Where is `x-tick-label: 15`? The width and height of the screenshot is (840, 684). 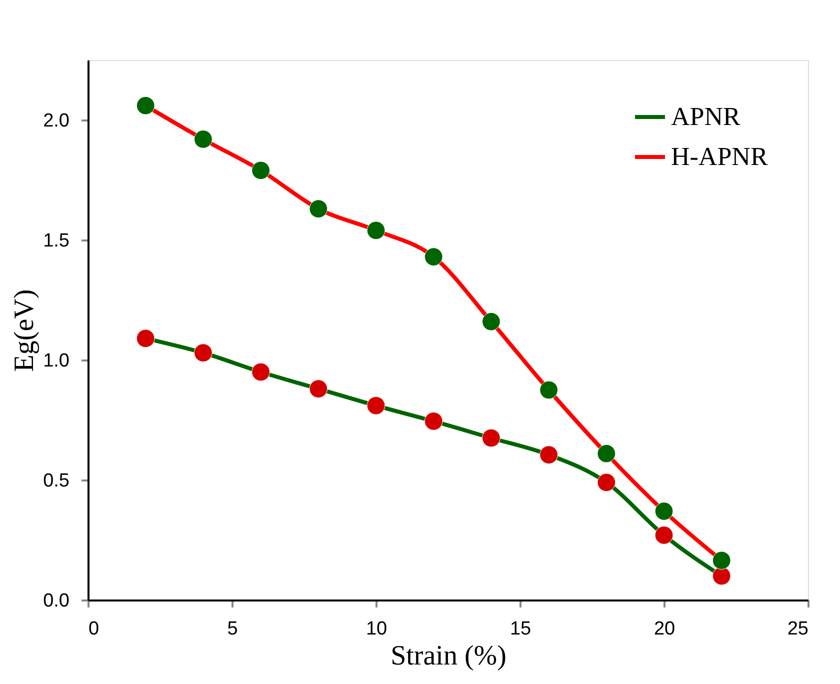
x-tick-label: 15 is located at coordinates (521, 629).